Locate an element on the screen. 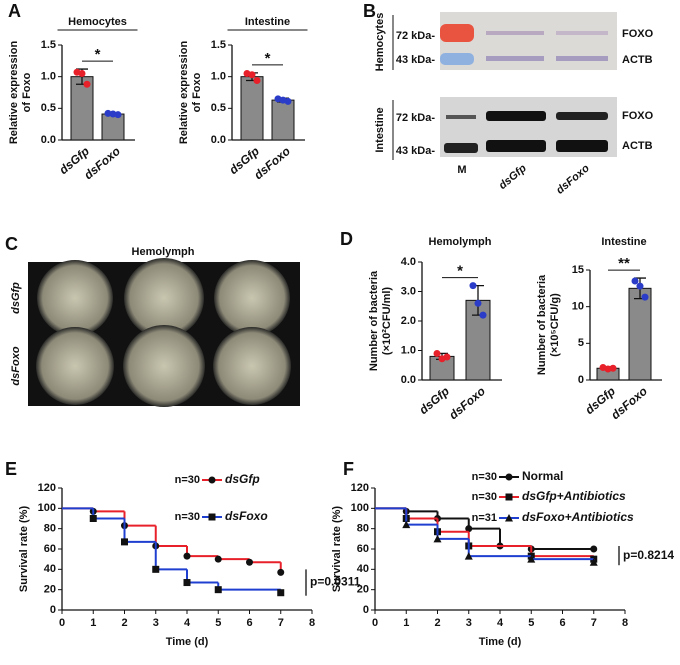 This screenshot has height=665, width=680. legend-label: Normal is located at coordinates (542, 476).